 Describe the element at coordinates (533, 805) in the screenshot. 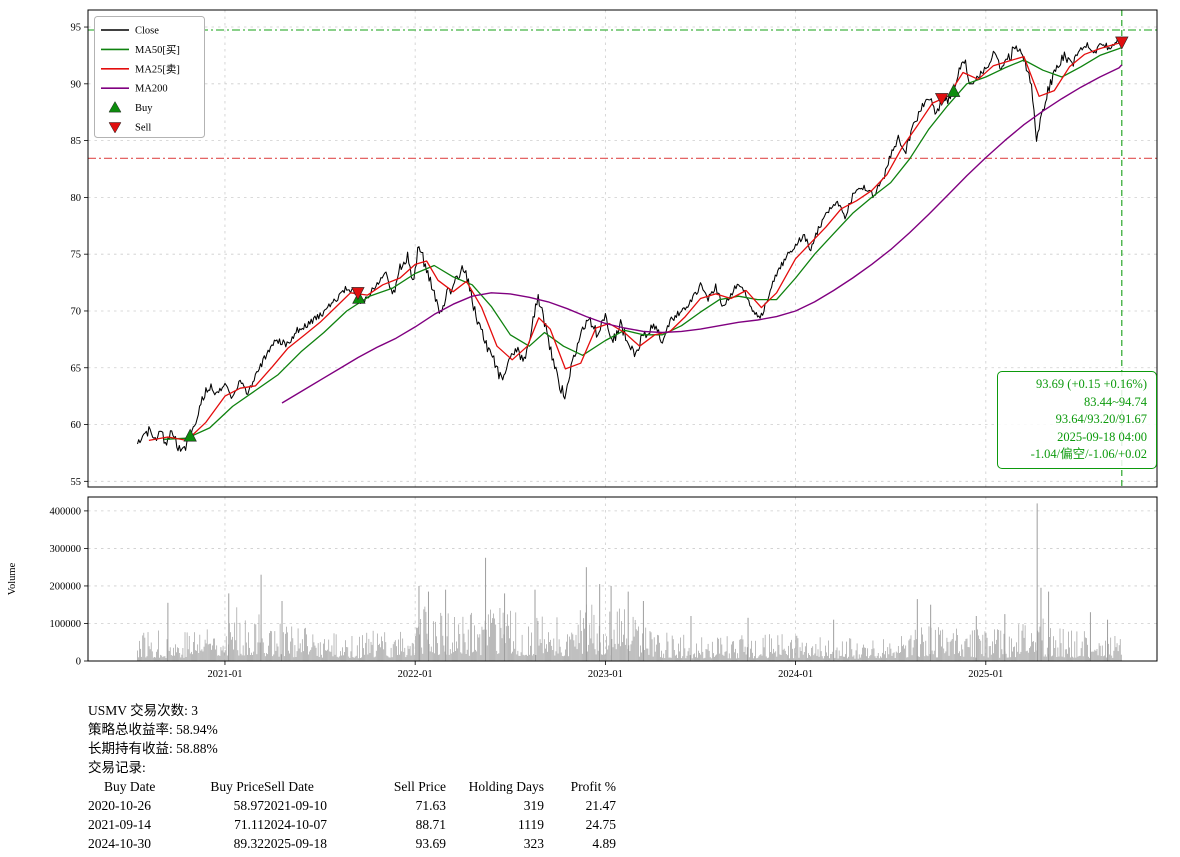

I see `cell-holding-days: 319` at that location.